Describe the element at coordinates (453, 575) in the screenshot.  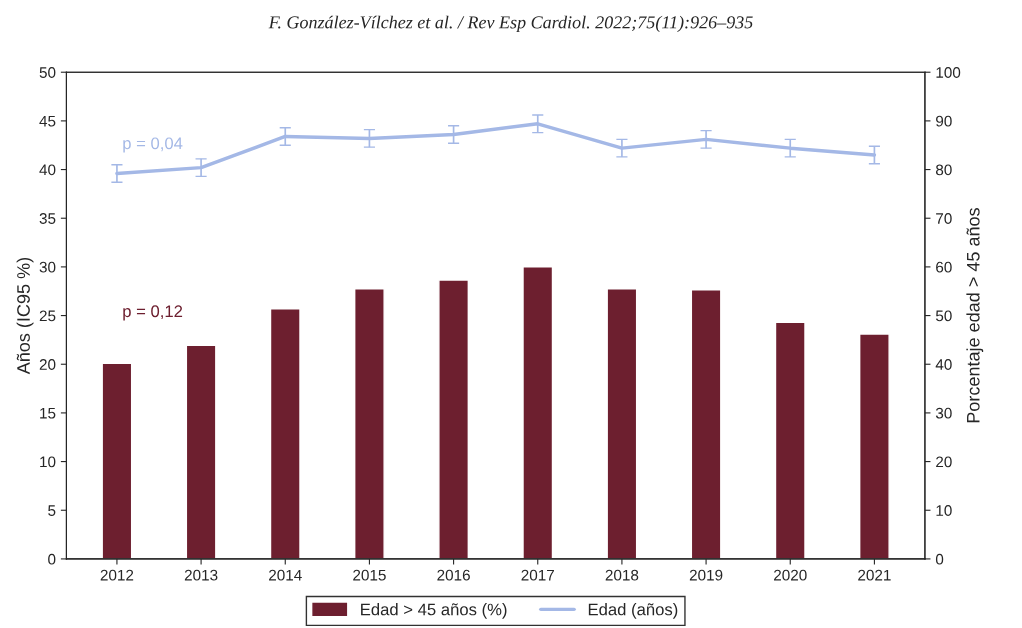
I see `x-tick-label: 2016` at that location.